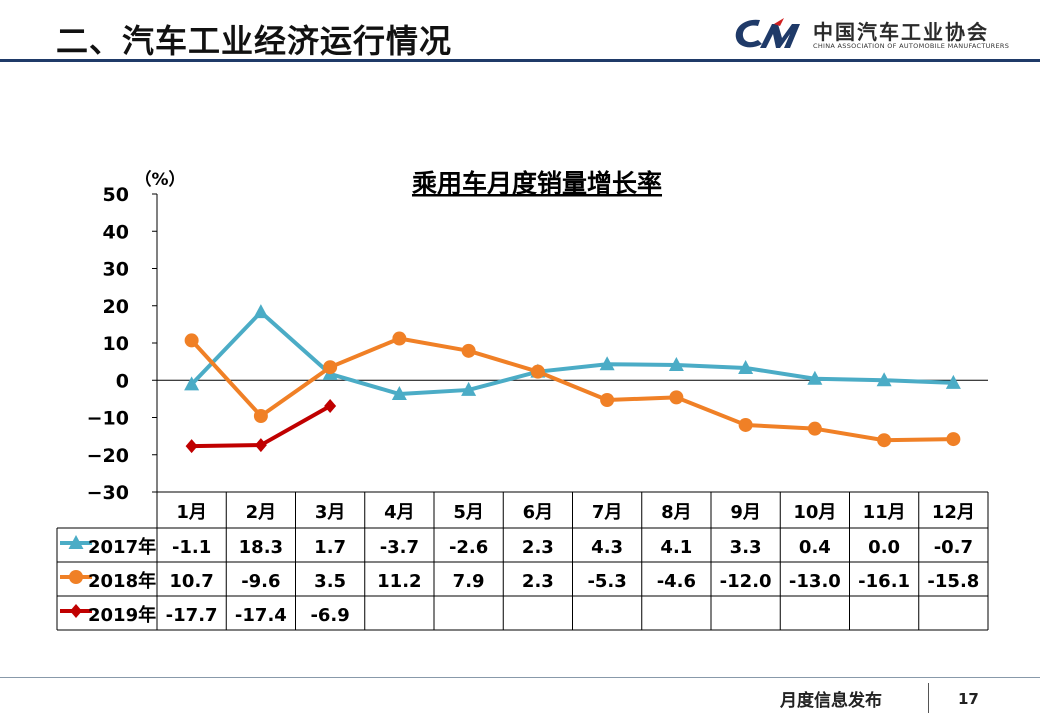 Image resolution: width=1040 pixels, height=720 pixels. What do you see at coordinates (953, 581) in the screenshot?
I see `data-label: -15.8` at bounding box center [953, 581].